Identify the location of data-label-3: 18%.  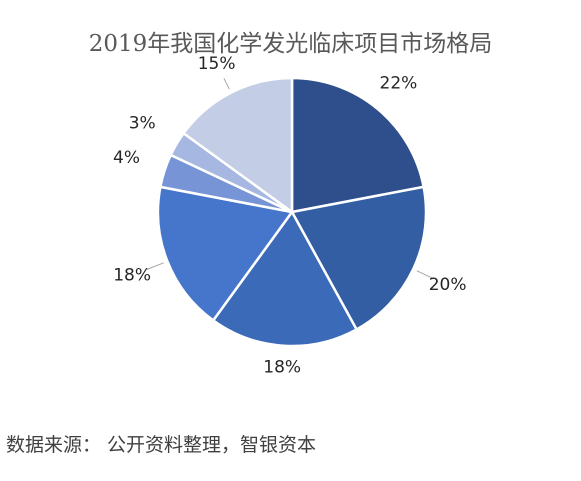
(282, 368).